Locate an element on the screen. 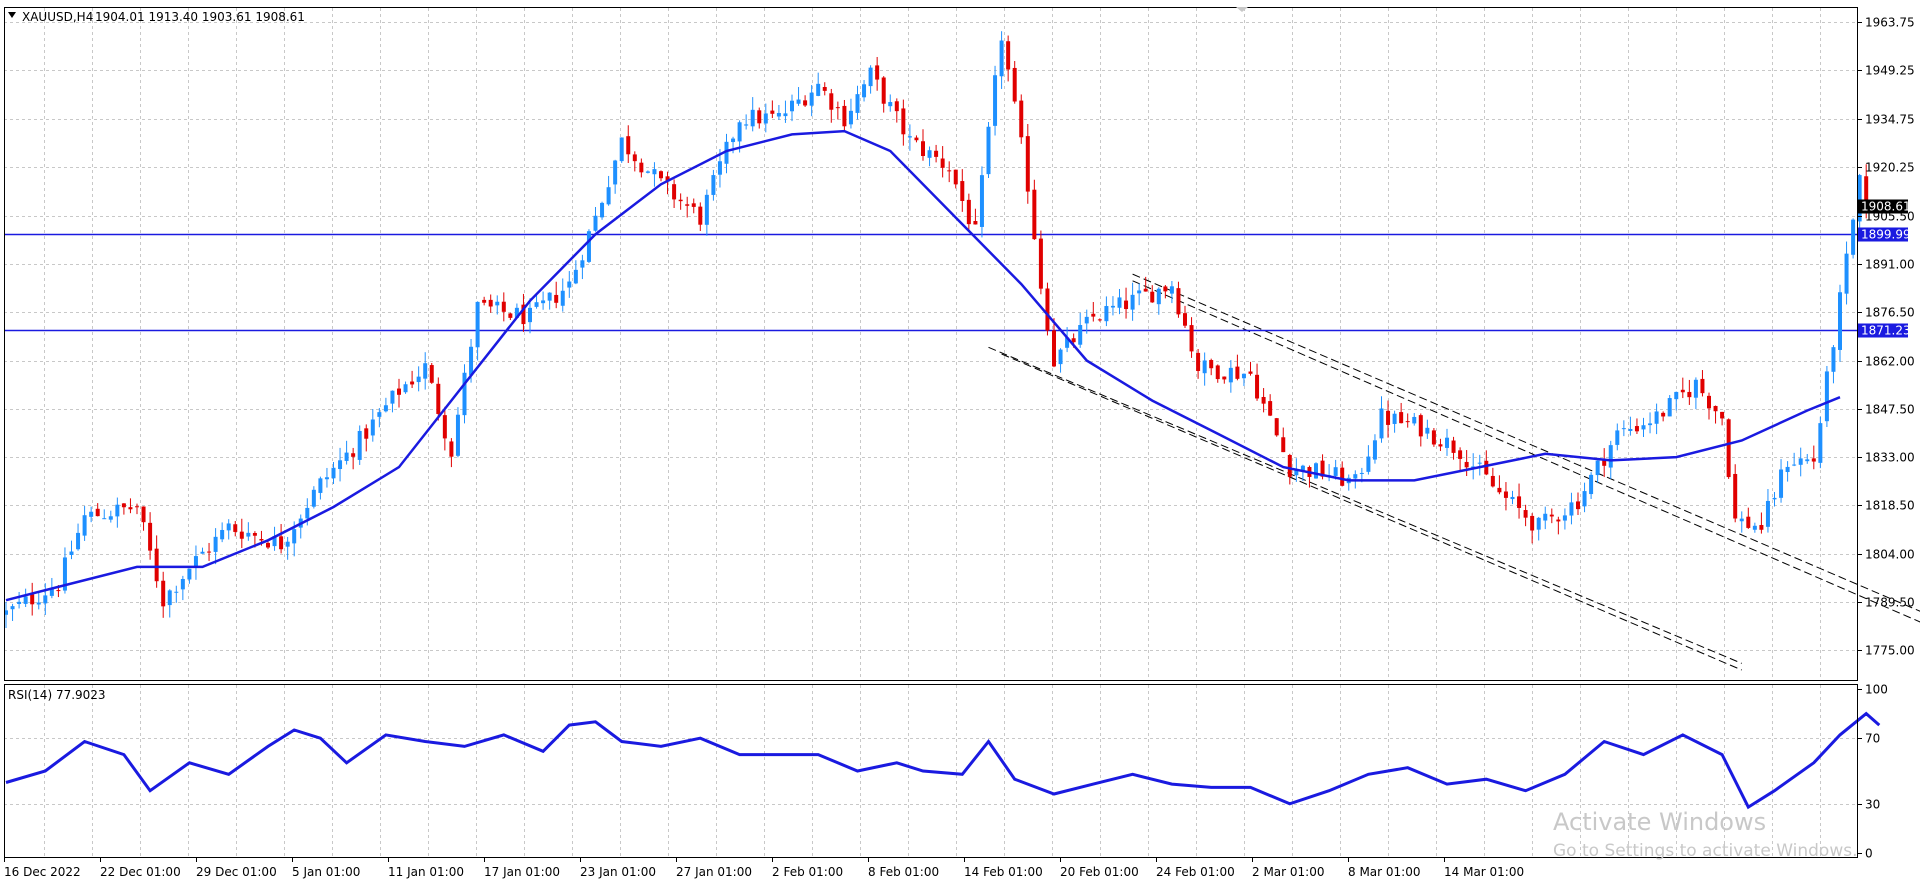  price-tick-label: 1920.25 is located at coordinates (1890, 168).